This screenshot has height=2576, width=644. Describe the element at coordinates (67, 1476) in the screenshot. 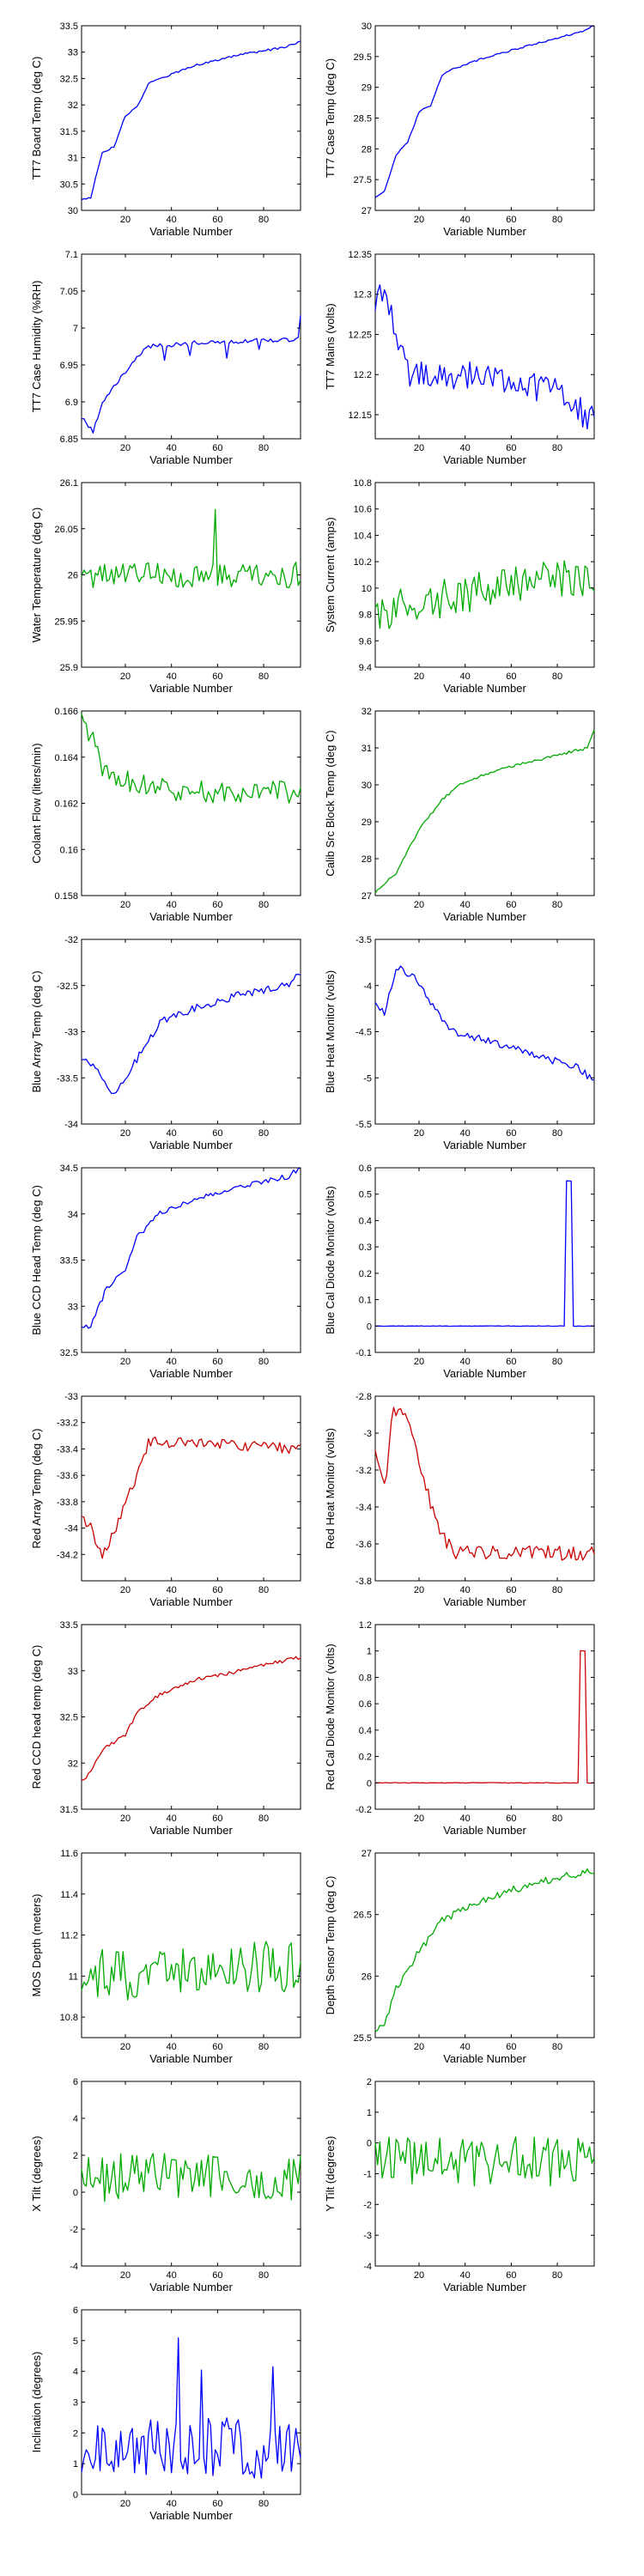

I see `y-tick-label: -33.6` at that location.